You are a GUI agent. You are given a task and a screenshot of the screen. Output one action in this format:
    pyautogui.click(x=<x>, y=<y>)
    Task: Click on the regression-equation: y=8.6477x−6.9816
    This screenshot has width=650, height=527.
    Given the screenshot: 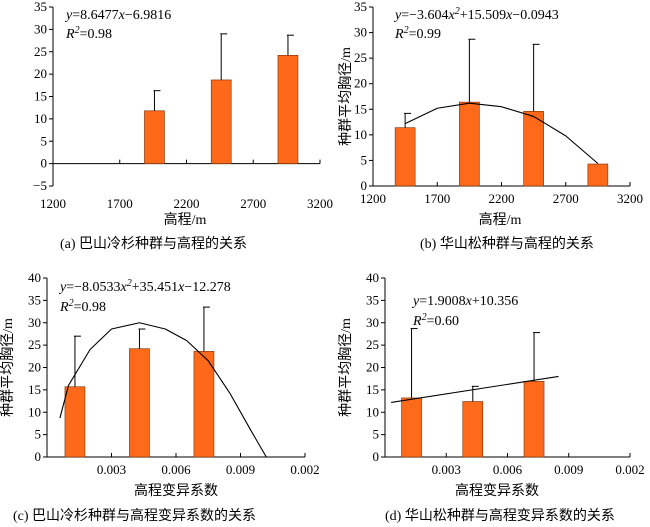 What is the action you would take?
    pyautogui.click(x=117, y=15)
    